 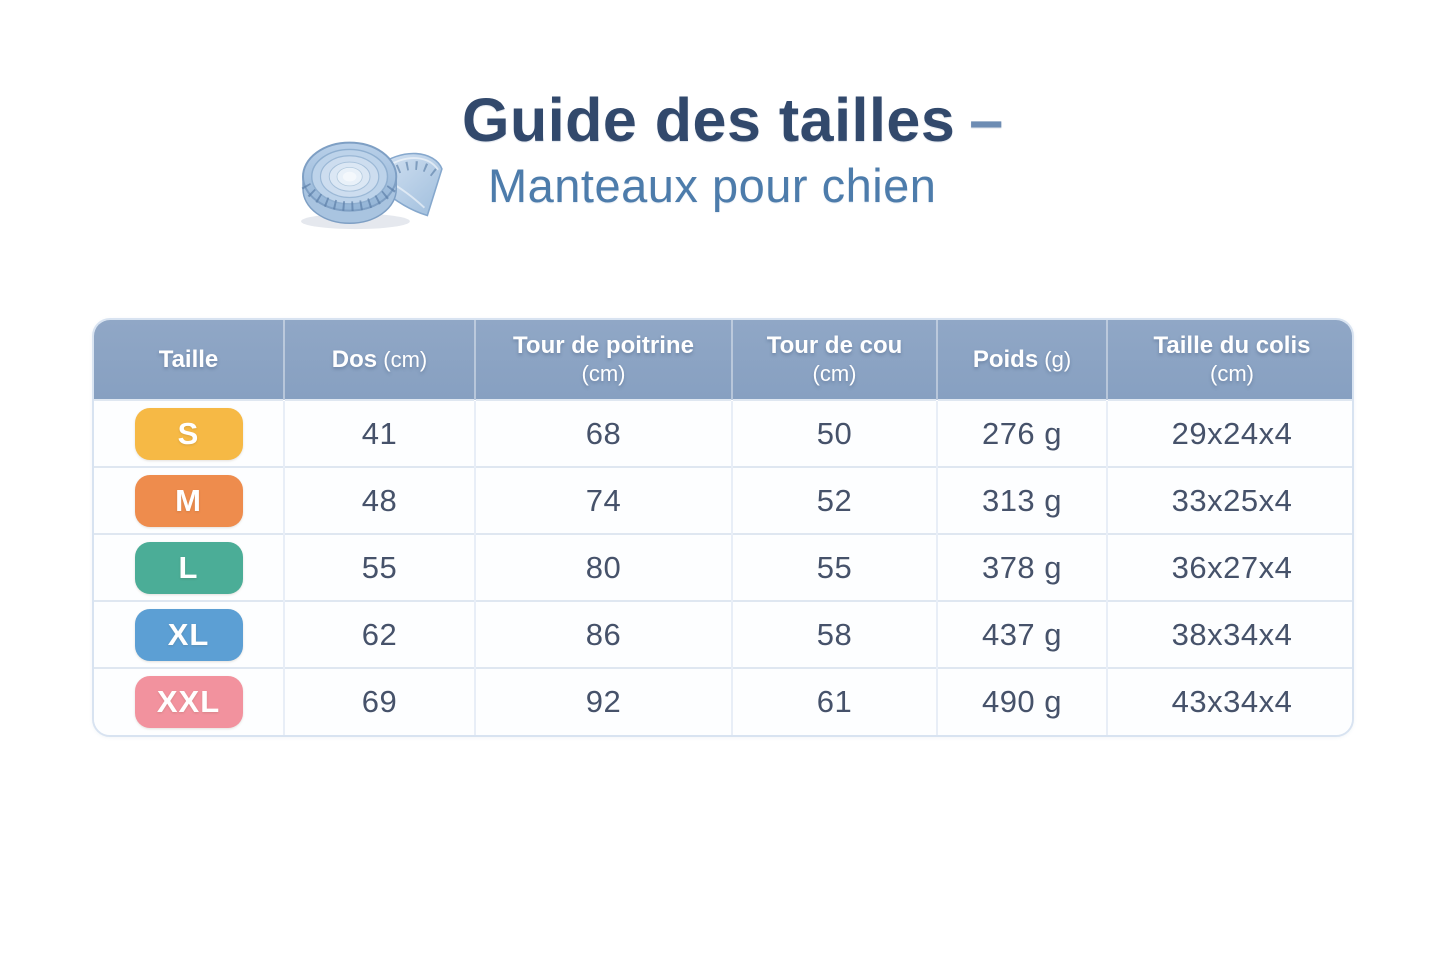 What do you see at coordinates (1229, 433) in the screenshot?
I see `cell-colis-s: 29x24x4` at bounding box center [1229, 433].